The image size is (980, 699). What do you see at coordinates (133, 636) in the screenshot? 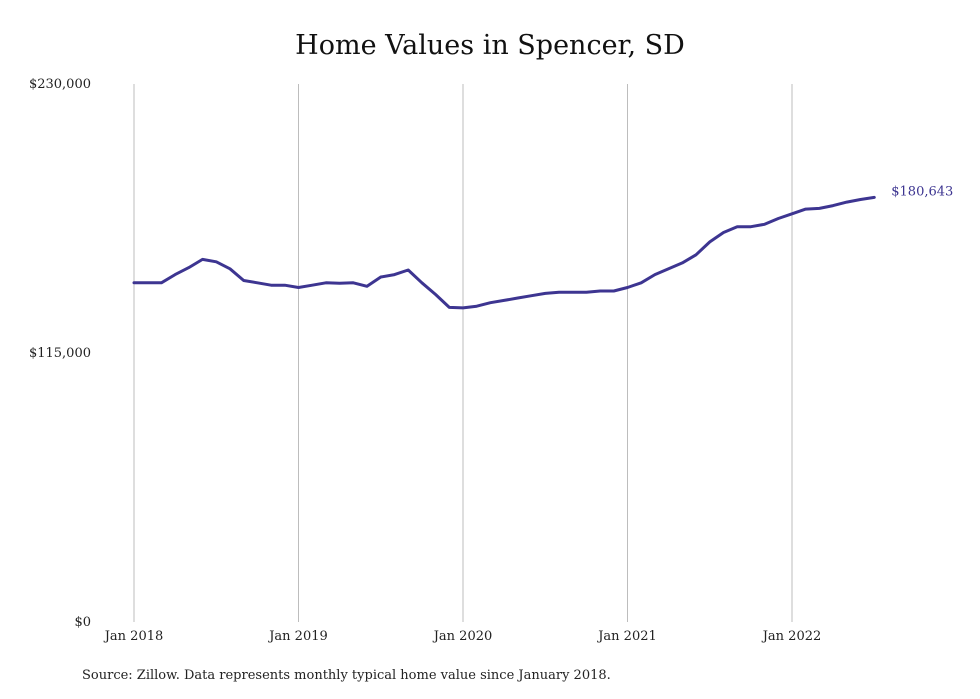
I see `x-tick-label: Jan 2018` at bounding box center [133, 636].